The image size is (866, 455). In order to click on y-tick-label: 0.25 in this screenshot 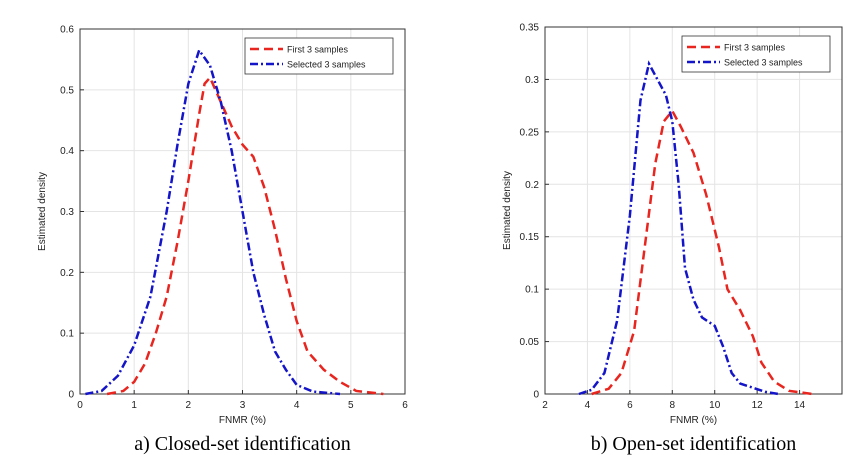, I will do `click(530, 132)`.